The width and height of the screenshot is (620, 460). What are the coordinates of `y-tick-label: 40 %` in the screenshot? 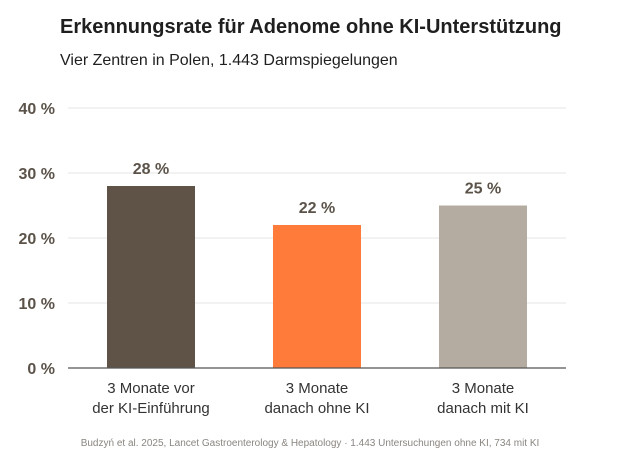 It's located at (37, 109).